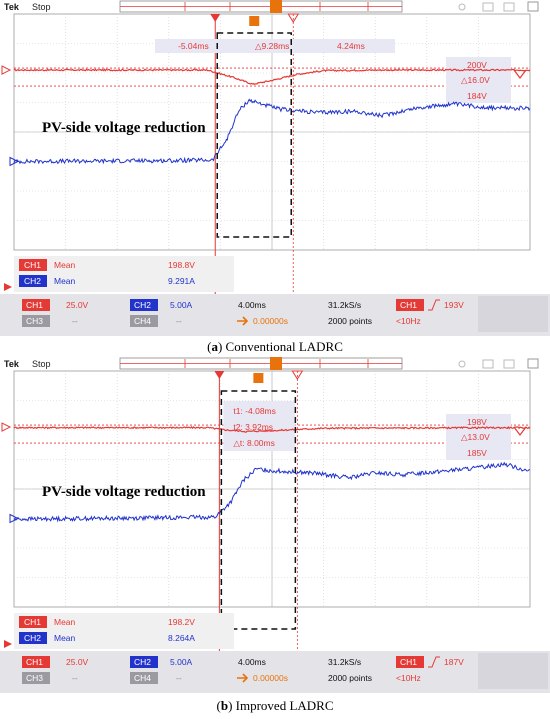 This screenshot has width=550, height=719. I want to click on voltage-delta-readout: △16.0V, so click(475, 80).